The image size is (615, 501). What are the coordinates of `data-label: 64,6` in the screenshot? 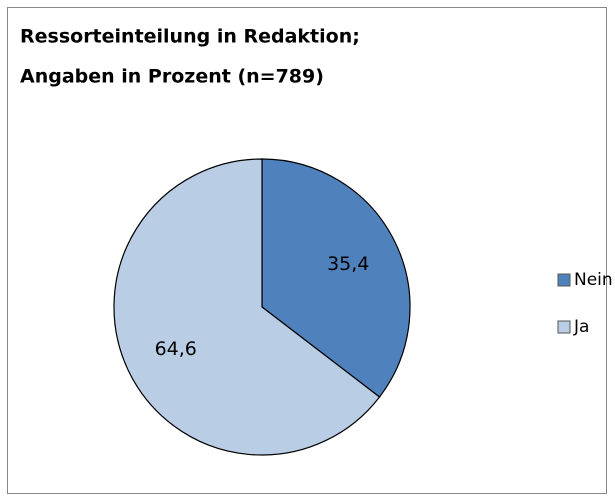 It's located at (176, 349).